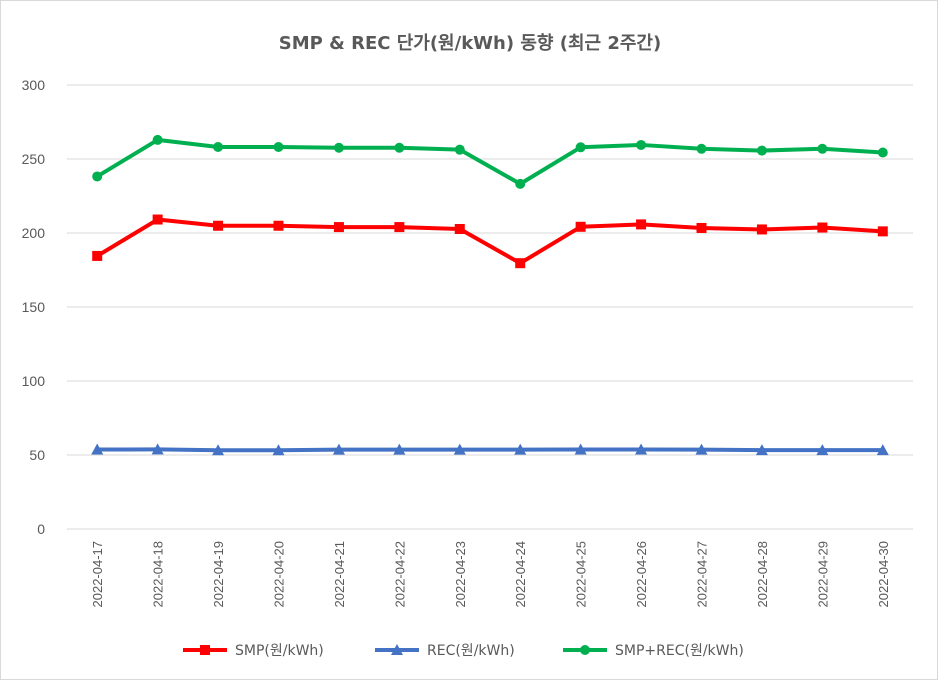  What do you see at coordinates (641, 574) in the screenshot?
I see `x-tick-label: 2022-04-26` at bounding box center [641, 574].